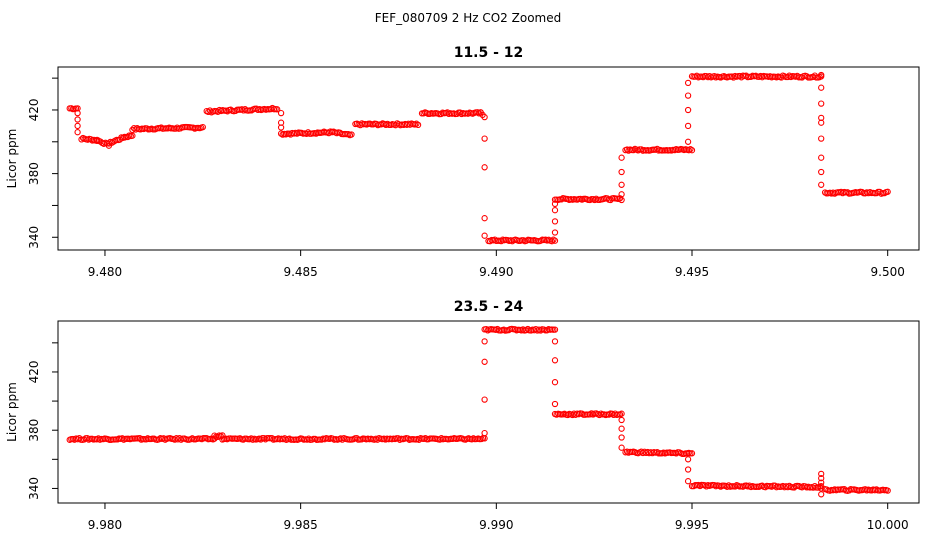 The image size is (936, 540). I want to click on x-tick-label: 10.000, so click(888, 525).